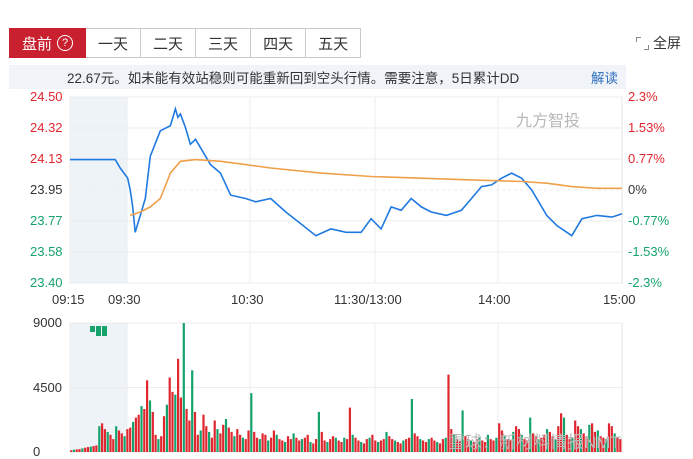  Describe the element at coordinates (65, 43) in the screenshot. I see `help-icon: ?` at that location.